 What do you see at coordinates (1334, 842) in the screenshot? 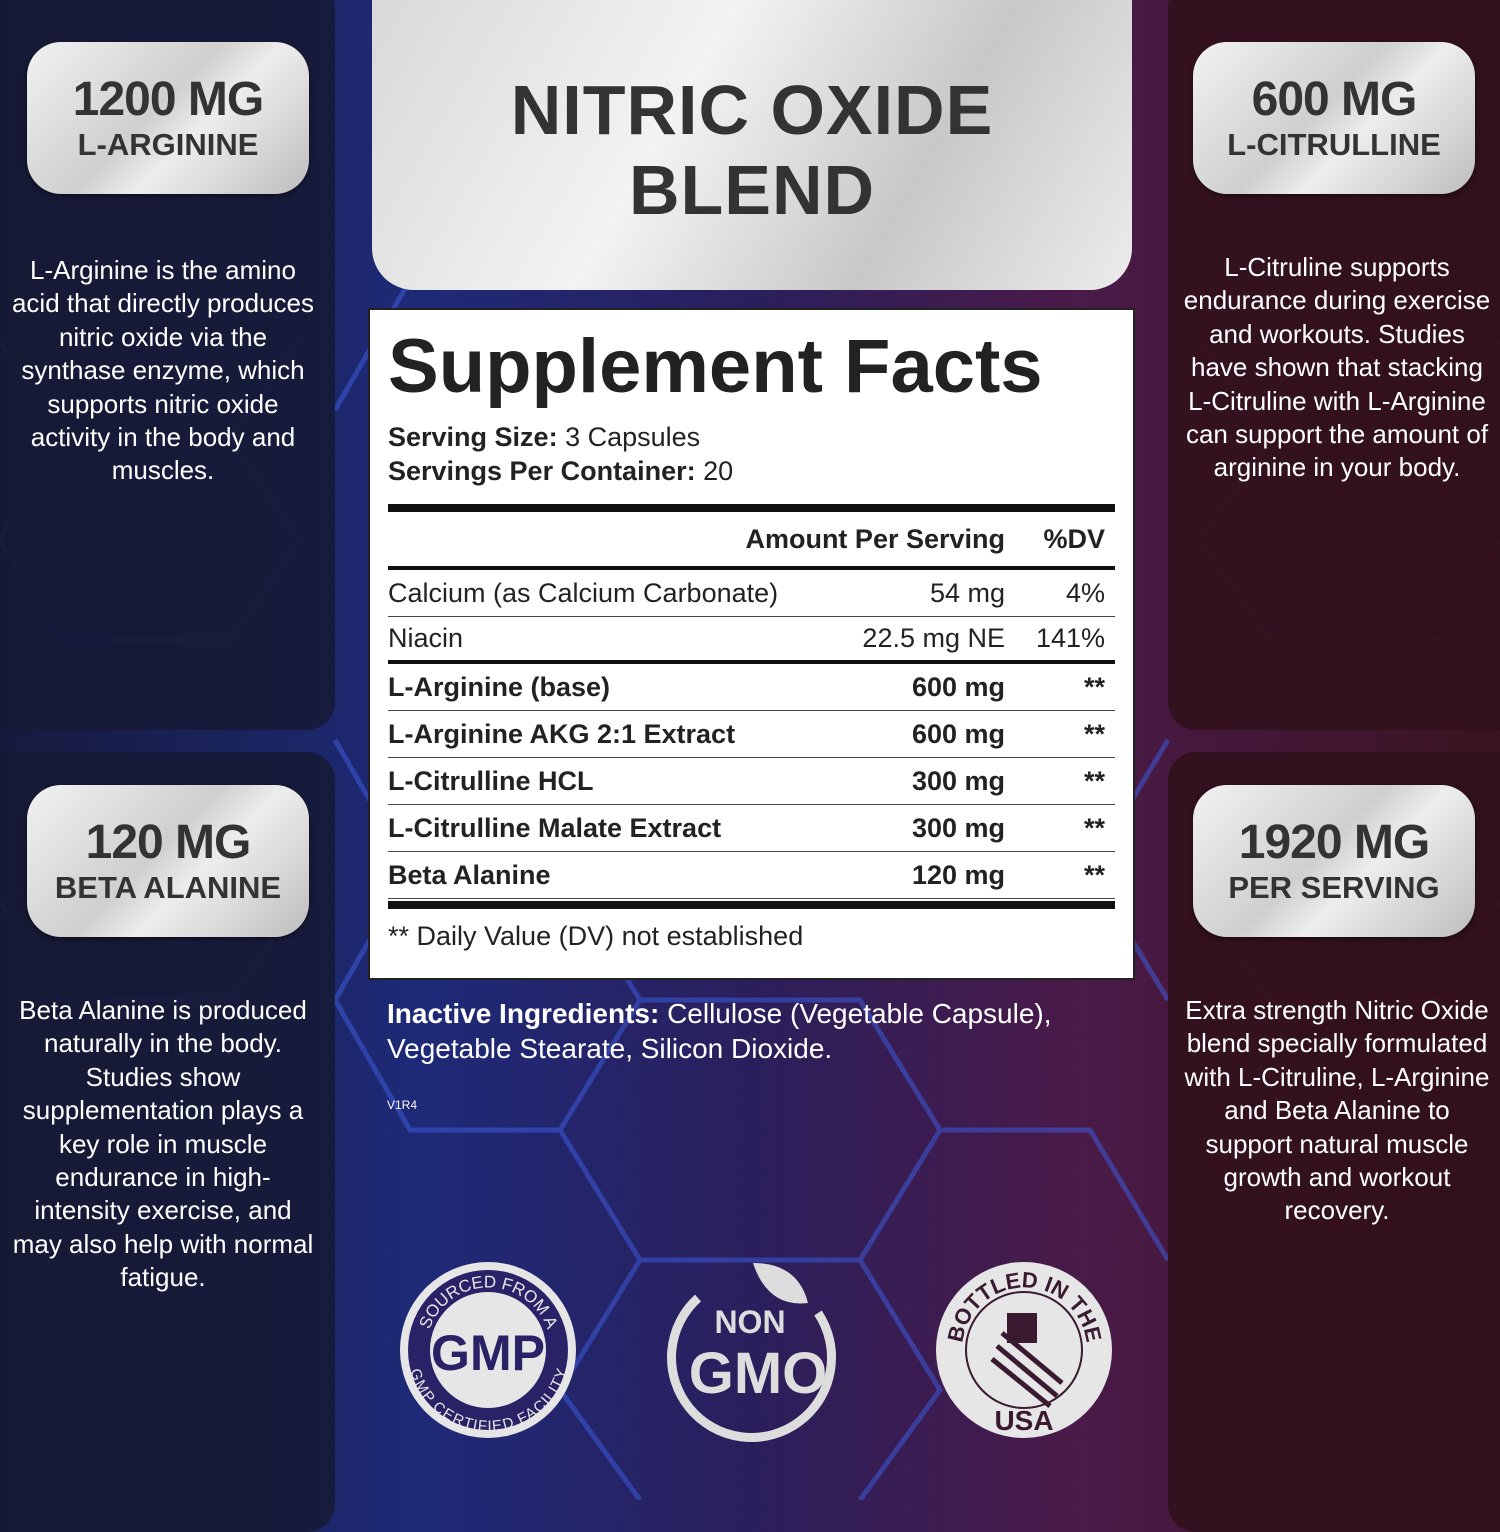
I see `callout-amount: 1920 MG` at bounding box center [1334, 842].